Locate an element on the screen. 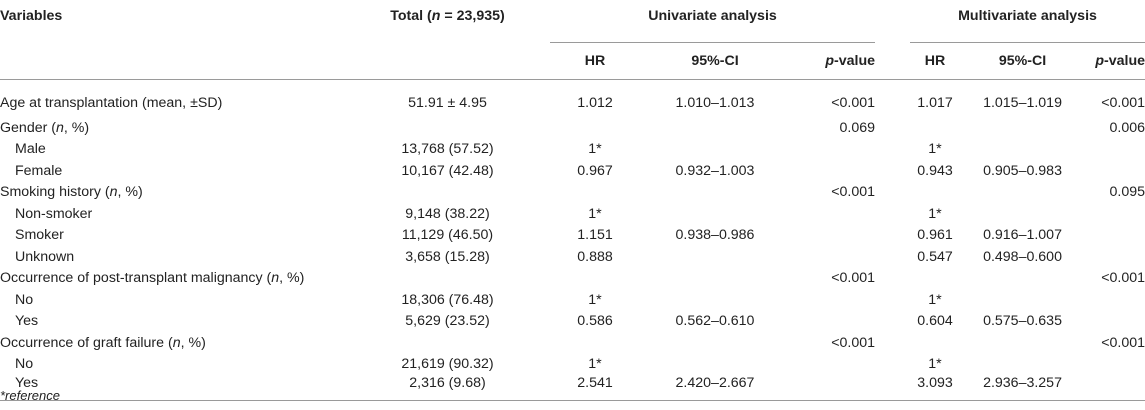  header-total: Total (n = 23,935) is located at coordinates (447, 16).